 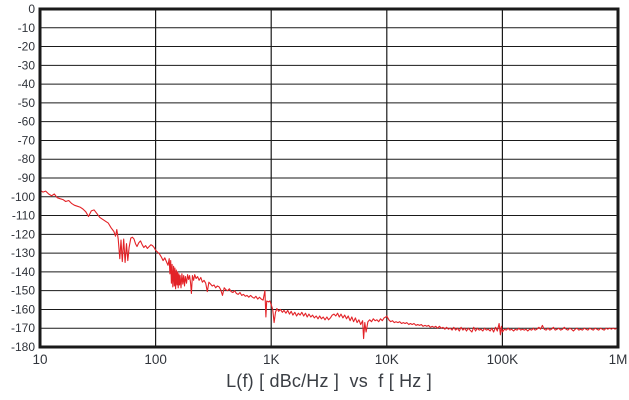 I want to click on y-tick-label: -100, so click(x=23, y=197).